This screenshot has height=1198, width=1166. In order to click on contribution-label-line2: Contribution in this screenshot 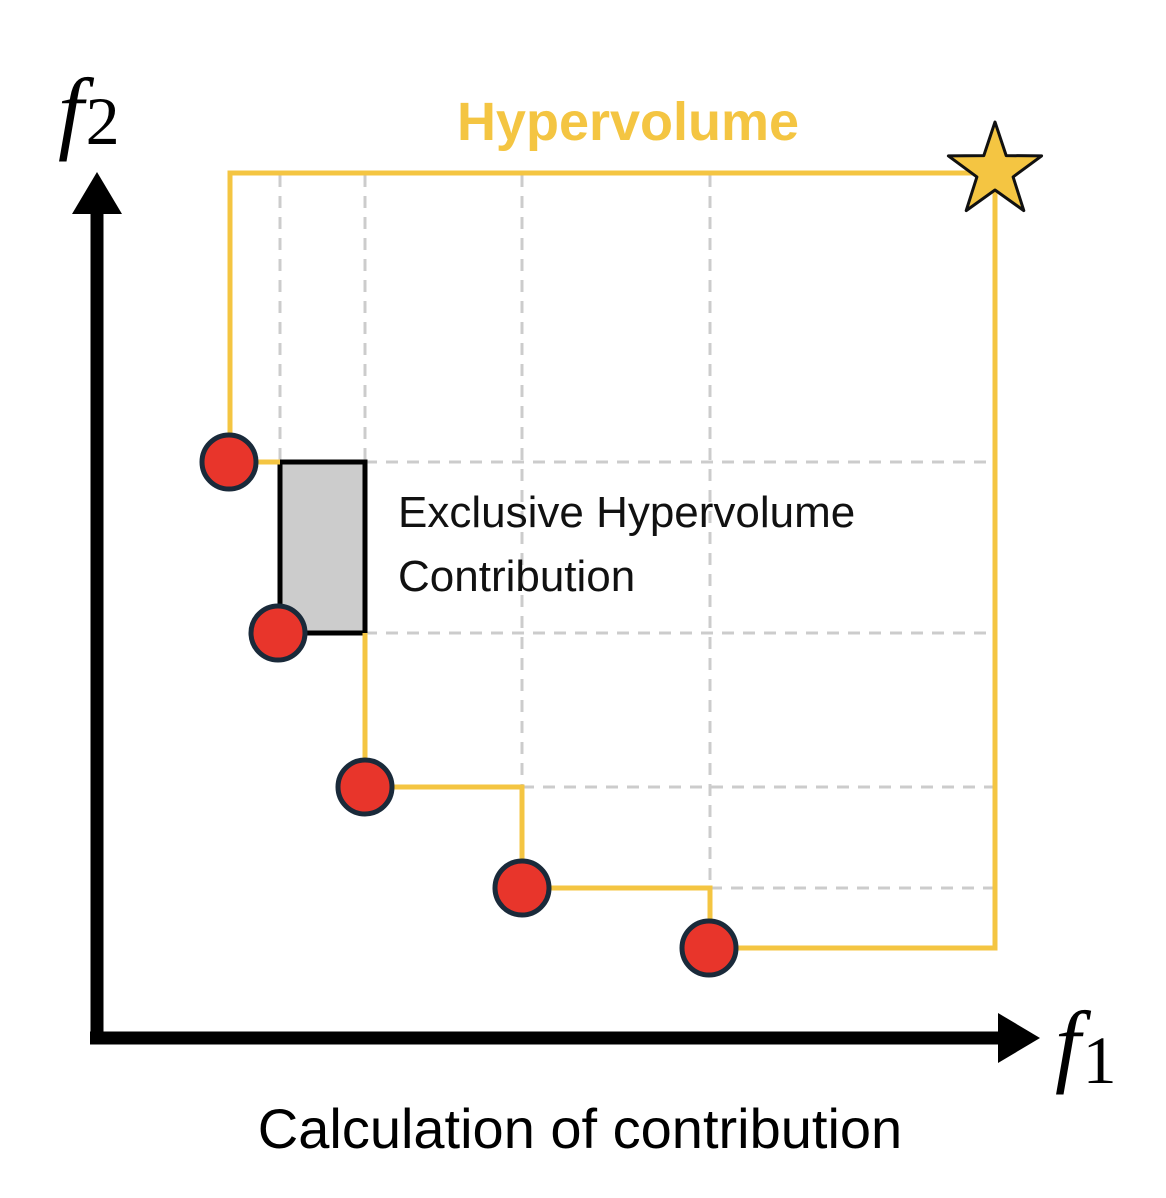, I will do `click(516, 576)`.